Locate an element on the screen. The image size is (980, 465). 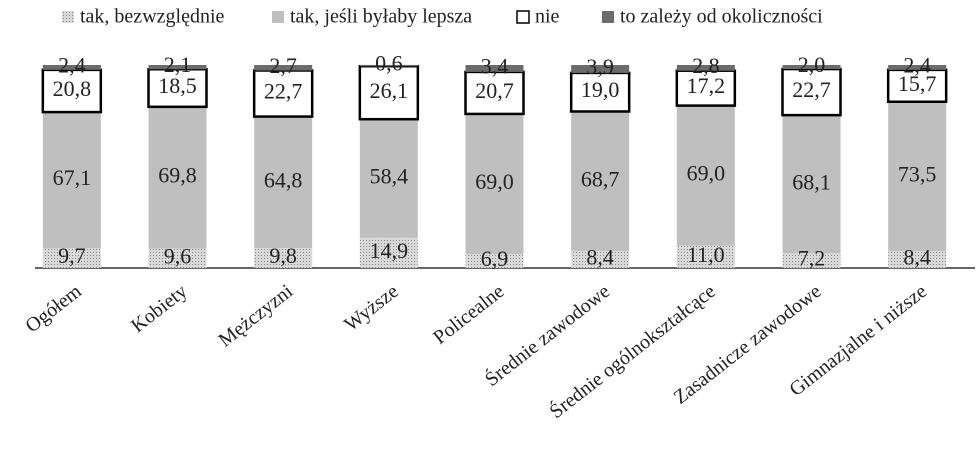
value-label: 68,7 is located at coordinates (600, 178).